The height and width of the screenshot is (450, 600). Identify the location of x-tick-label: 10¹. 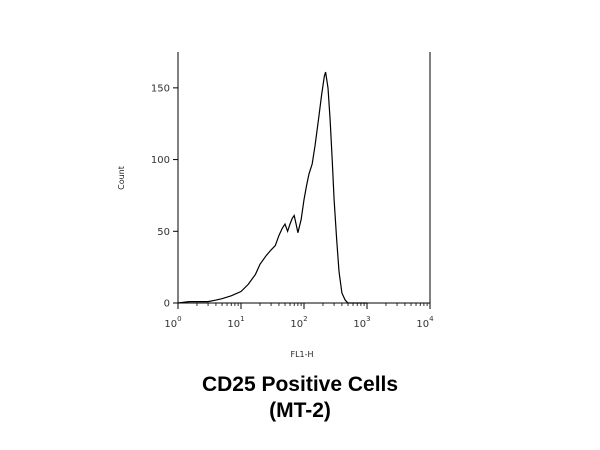
(235, 322).